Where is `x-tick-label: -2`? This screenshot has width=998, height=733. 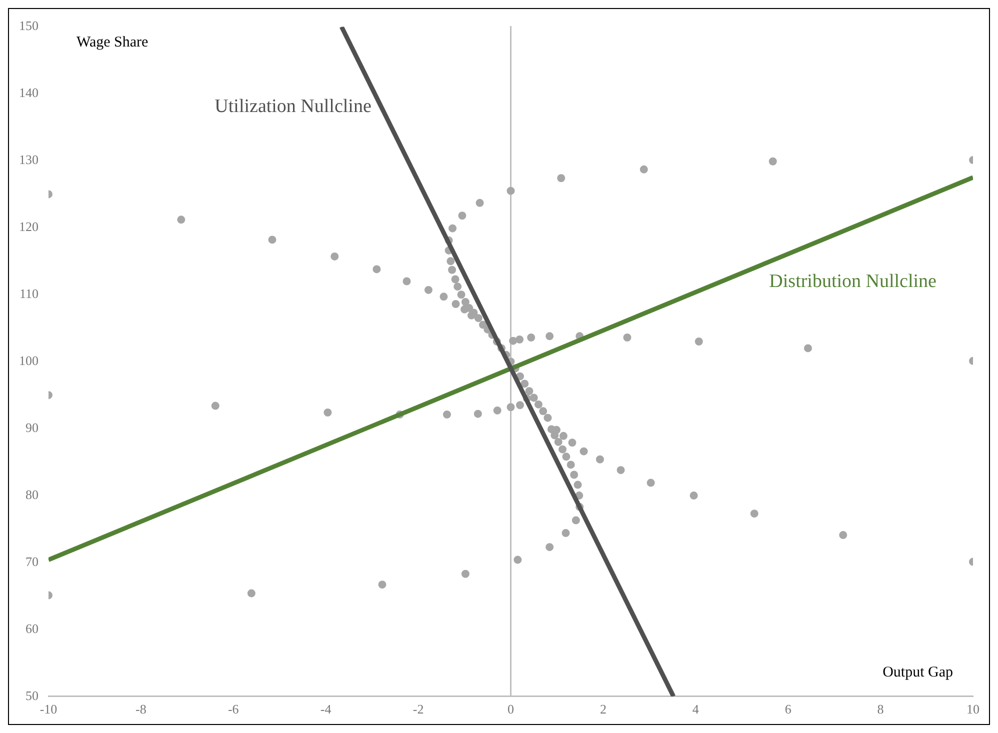 x-tick-label: -2 is located at coordinates (418, 709).